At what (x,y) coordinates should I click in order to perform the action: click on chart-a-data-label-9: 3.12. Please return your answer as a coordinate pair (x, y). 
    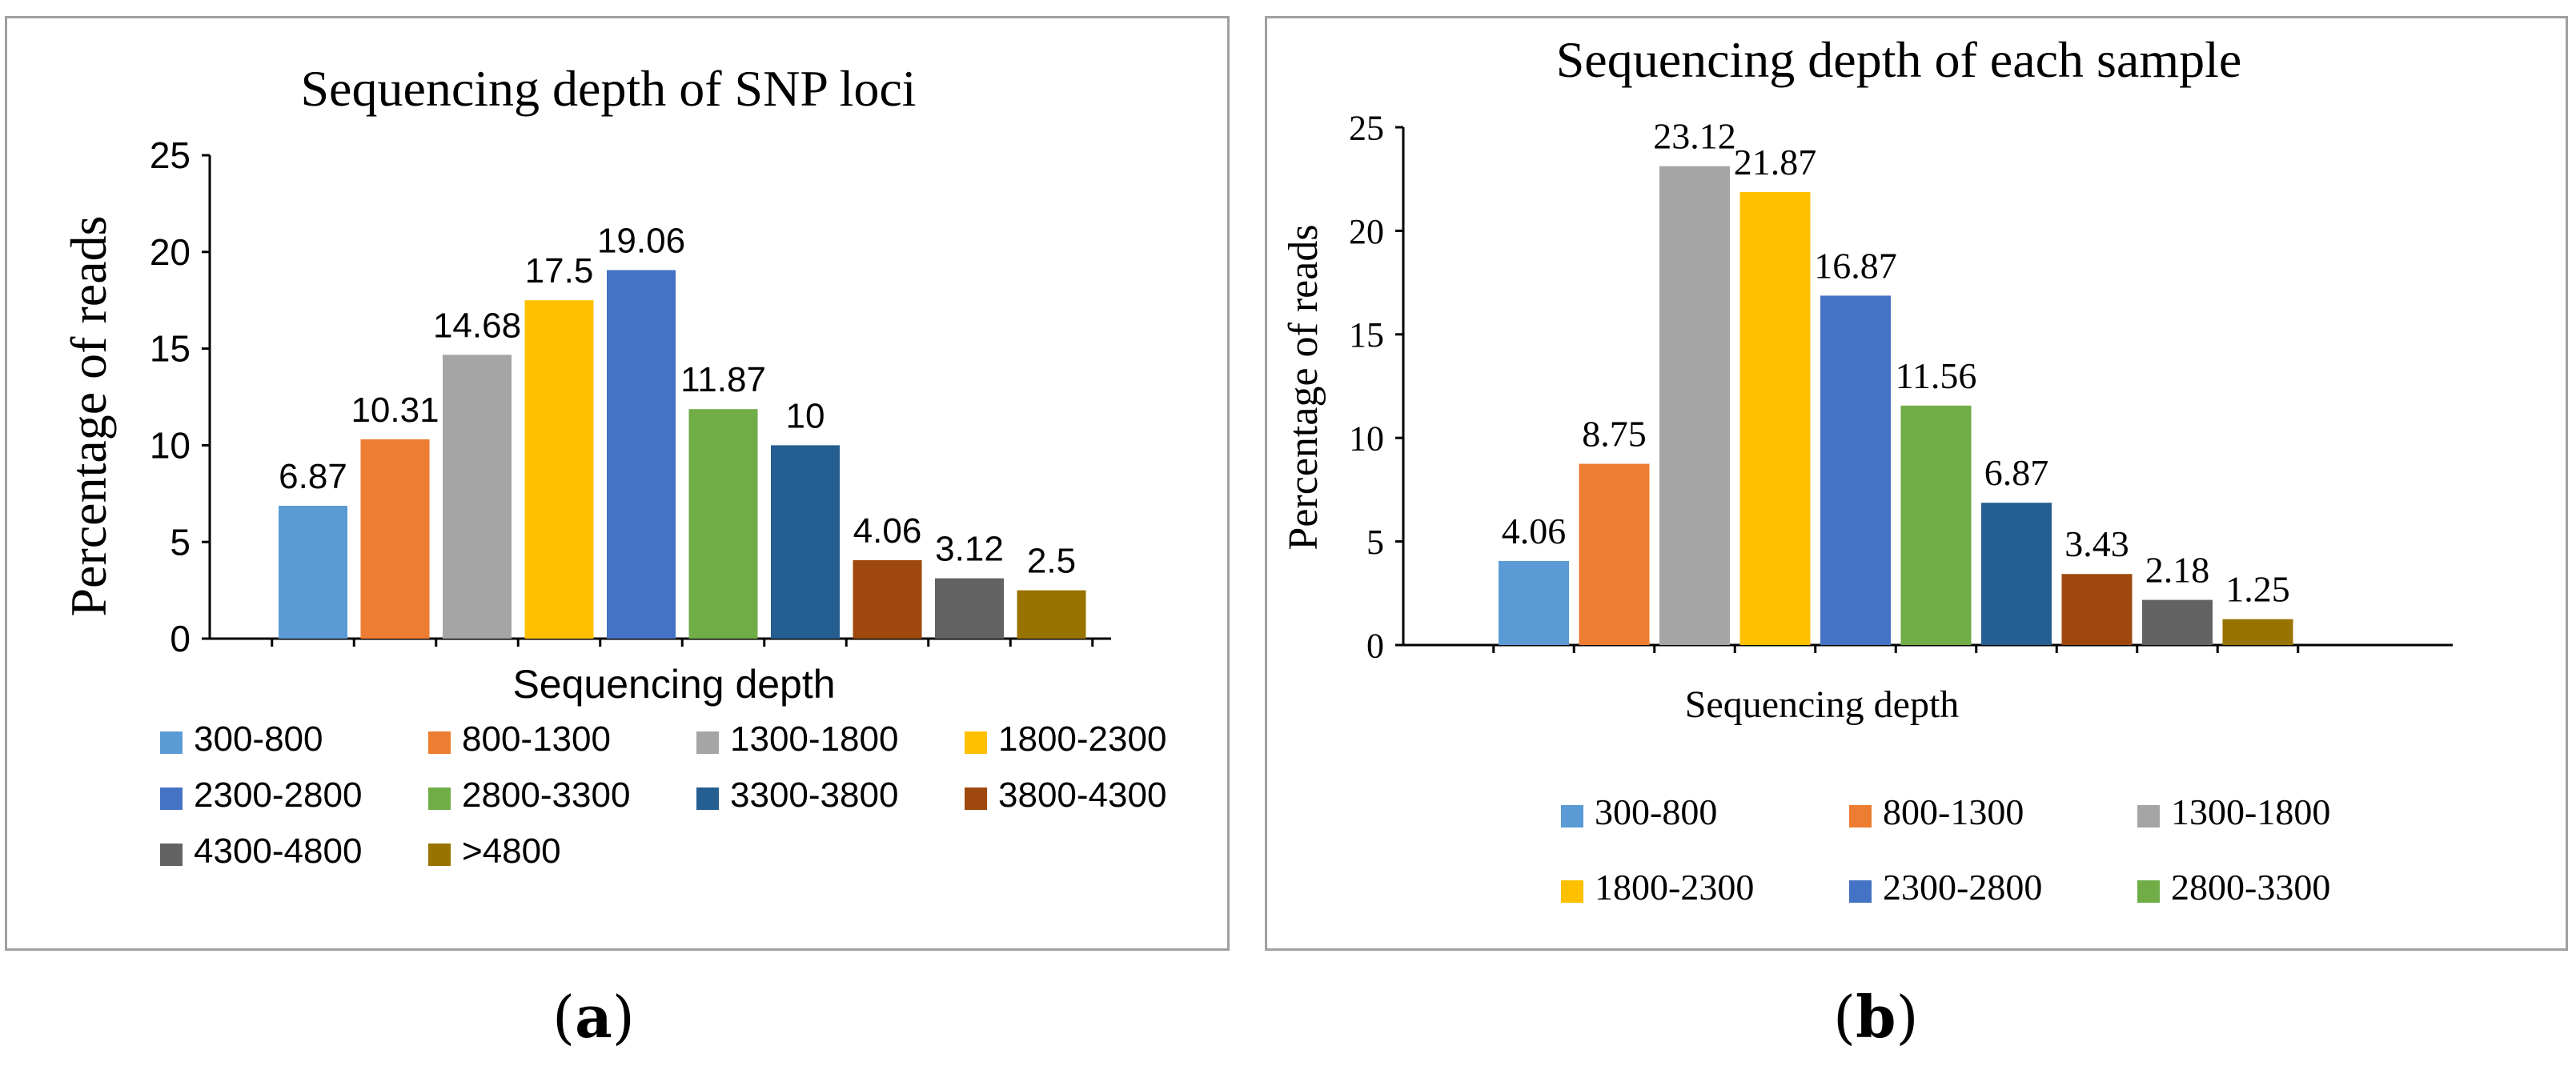
    Looking at the image, I should click on (970, 550).